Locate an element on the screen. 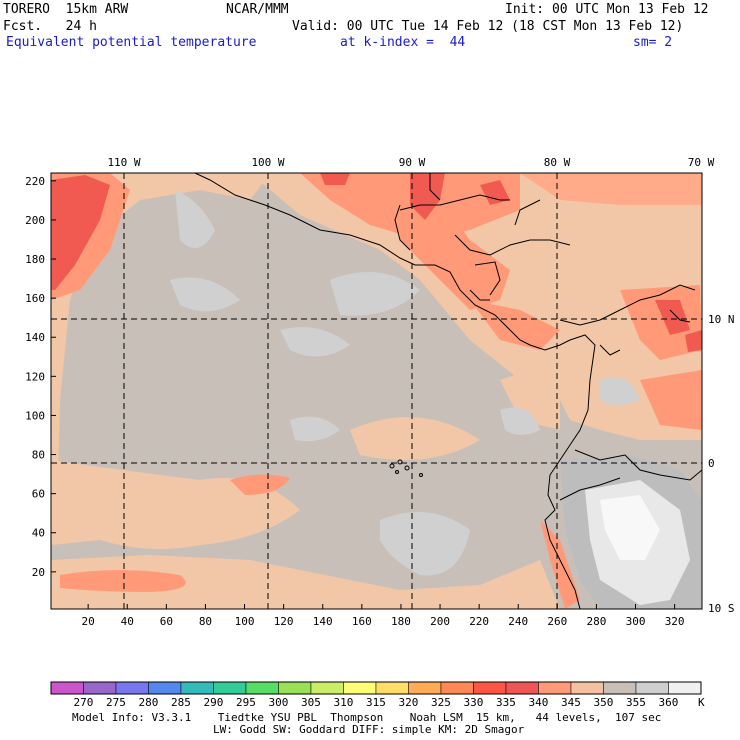 Image resolution: width=740 pixels, height=740 pixels. x-tick-label: 320 is located at coordinates (675, 621).